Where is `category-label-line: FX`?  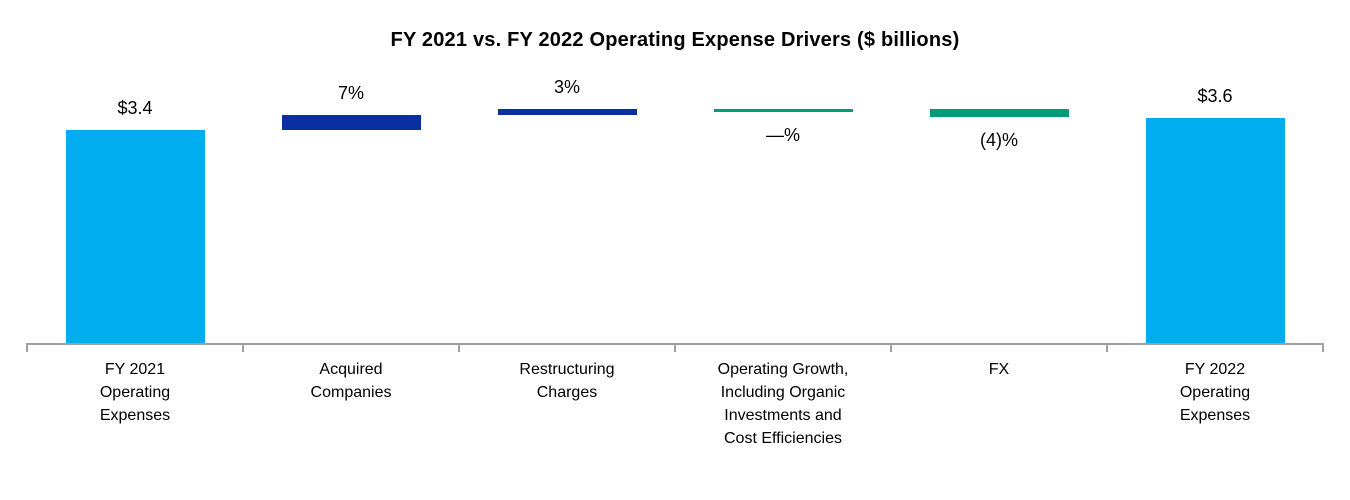 category-label-line: FX is located at coordinates (999, 369).